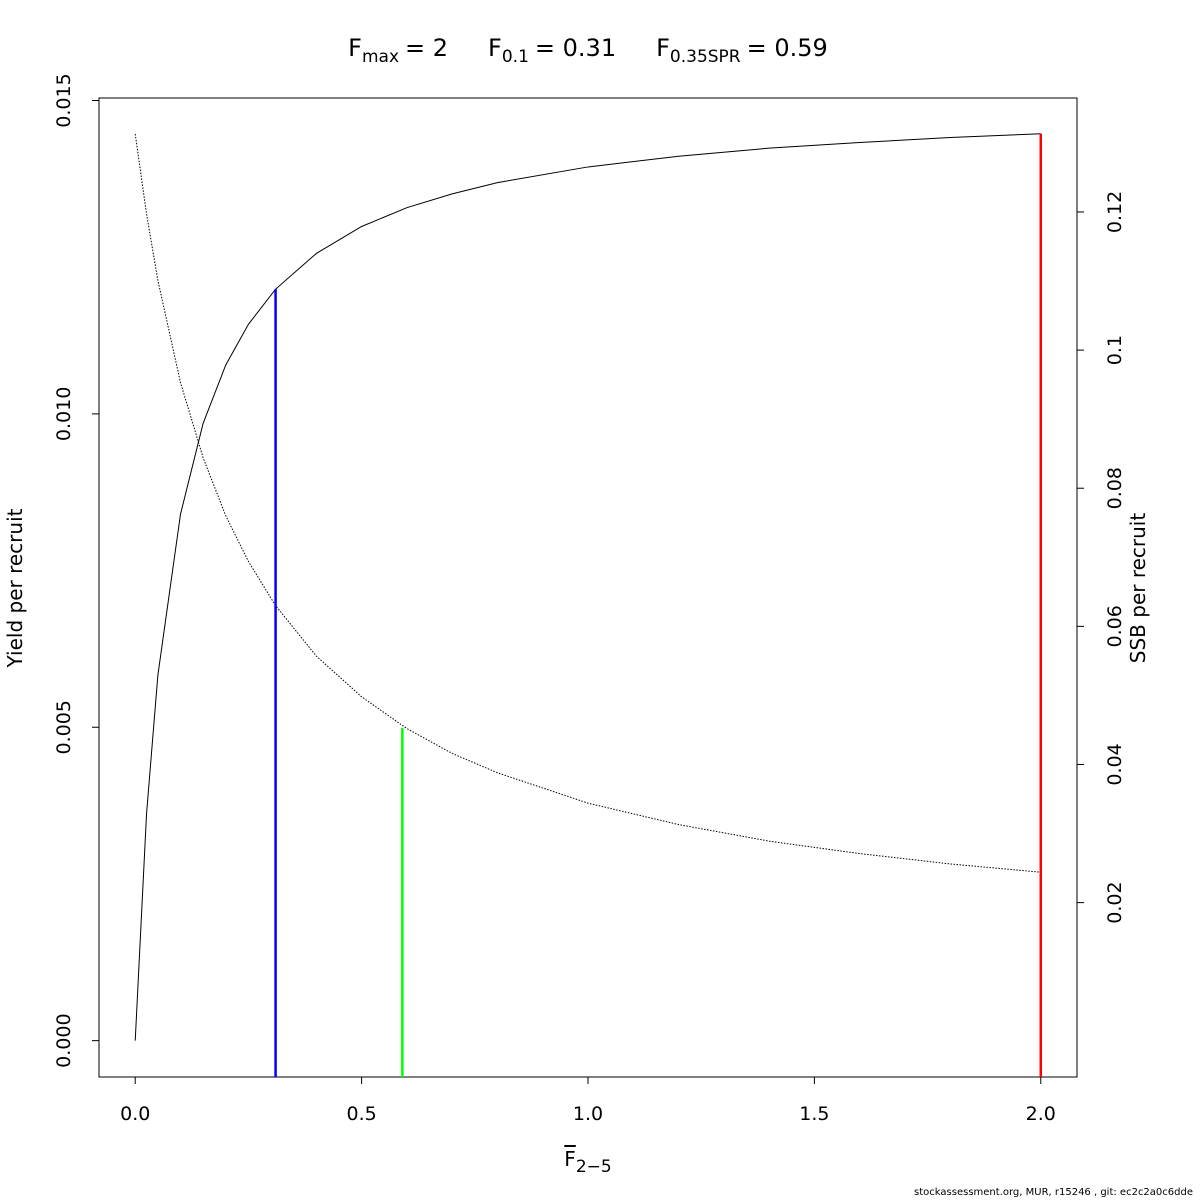 This screenshot has width=1200, height=1200. Describe the element at coordinates (1115, 488) in the screenshot. I see `y2-tick-label: 0.08` at that location.